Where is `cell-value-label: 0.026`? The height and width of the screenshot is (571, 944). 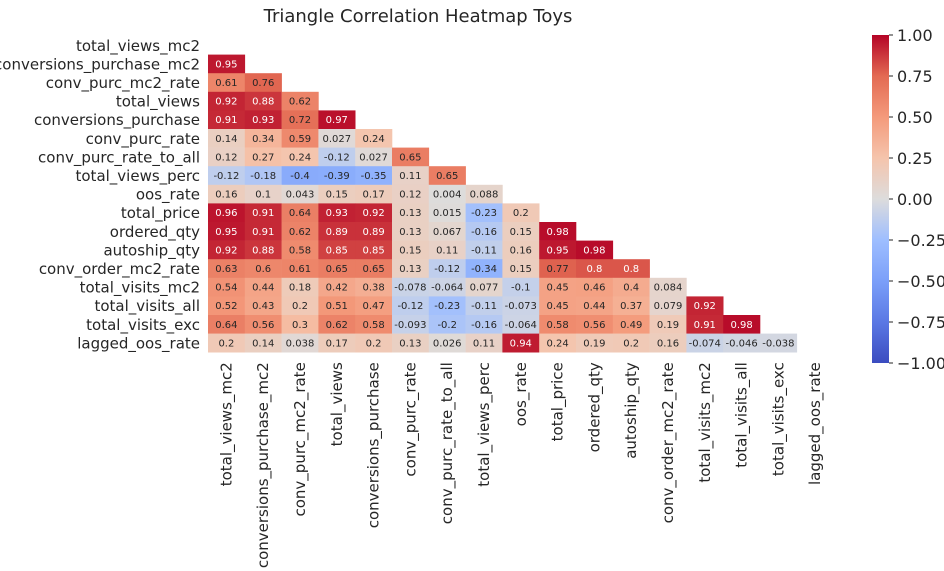 cell-value-label: 0.026 is located at coordinates (447, 343).